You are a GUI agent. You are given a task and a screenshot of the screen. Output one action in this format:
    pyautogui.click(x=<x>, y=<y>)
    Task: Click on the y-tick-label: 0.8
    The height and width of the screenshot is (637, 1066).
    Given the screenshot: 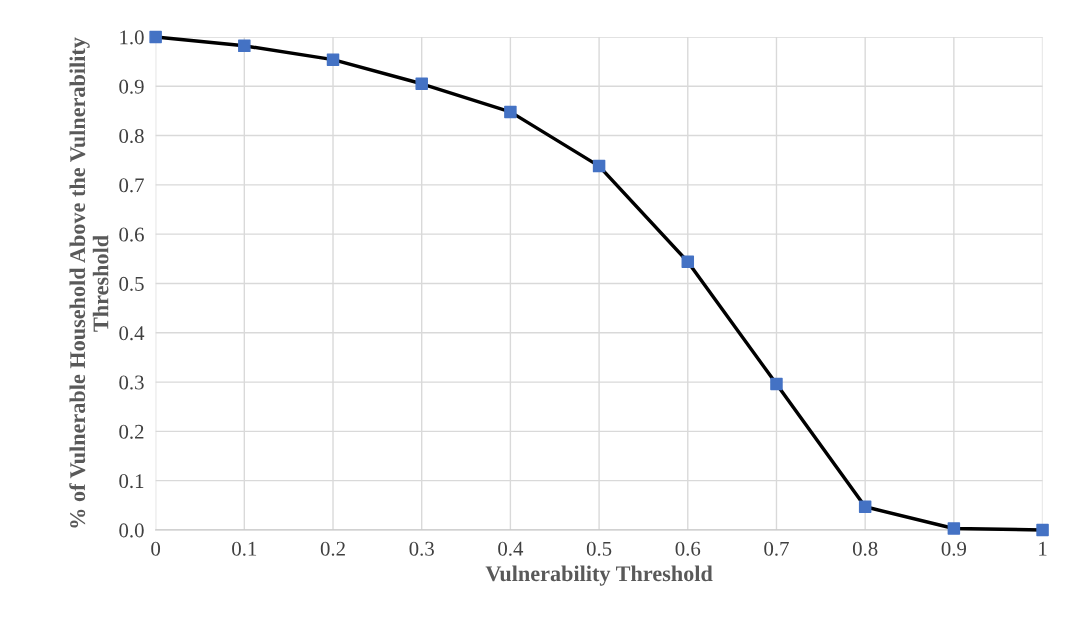 What is the action you would take?
    pyautogui.click(x=131, y=136)
    